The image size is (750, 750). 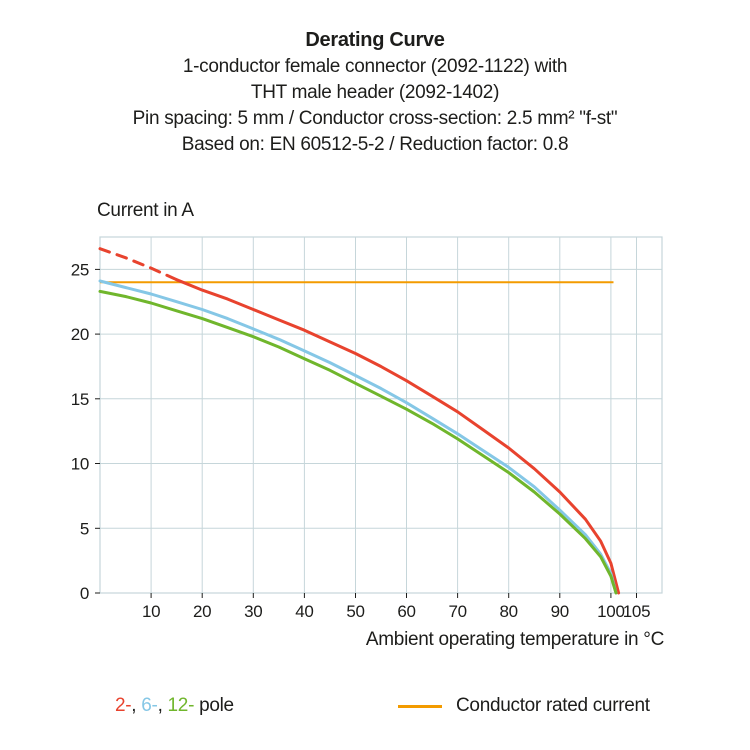 What do you see at coordinates (636, 611) in the screenshot?
I see `x-tick-label: 105` at bounding box center [636, 611].